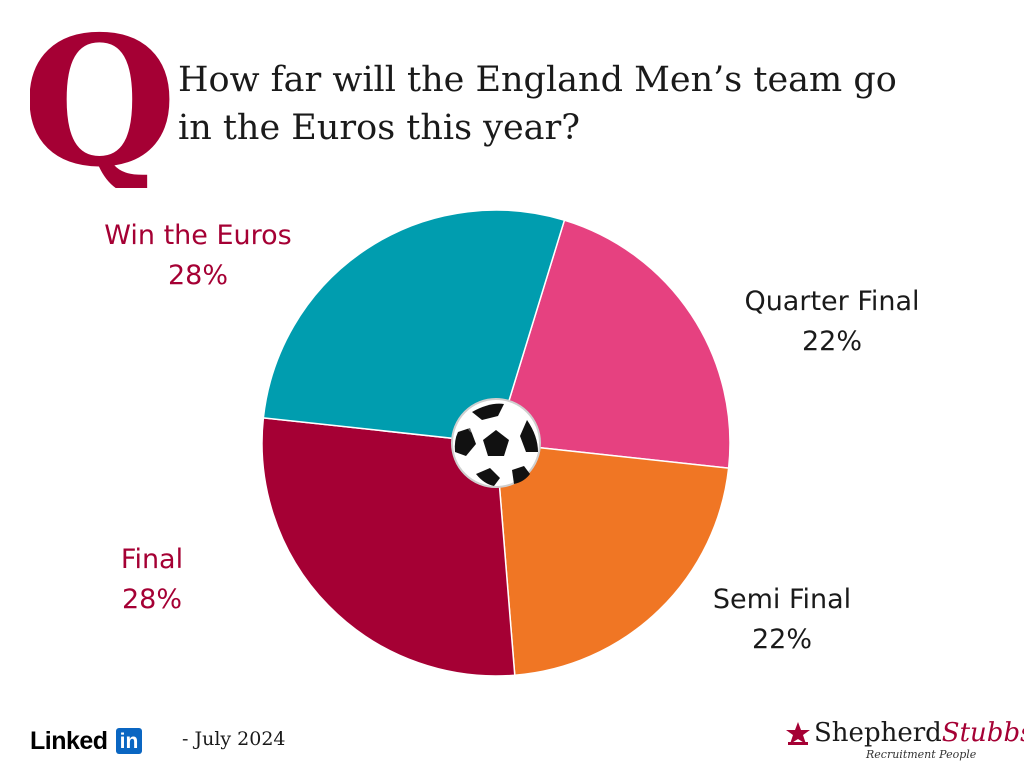 The image size is (1024, 768). Describe the element at coordinates (388, 547) in the screenshot. I see `pie-slice-final` at that location.